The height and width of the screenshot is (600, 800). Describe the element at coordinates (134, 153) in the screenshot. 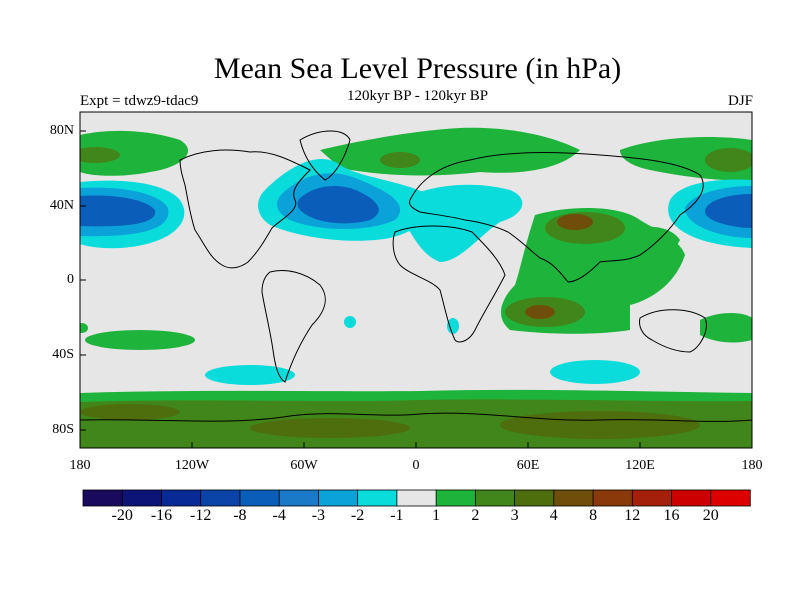

I see `arctic-high-west` at that location.